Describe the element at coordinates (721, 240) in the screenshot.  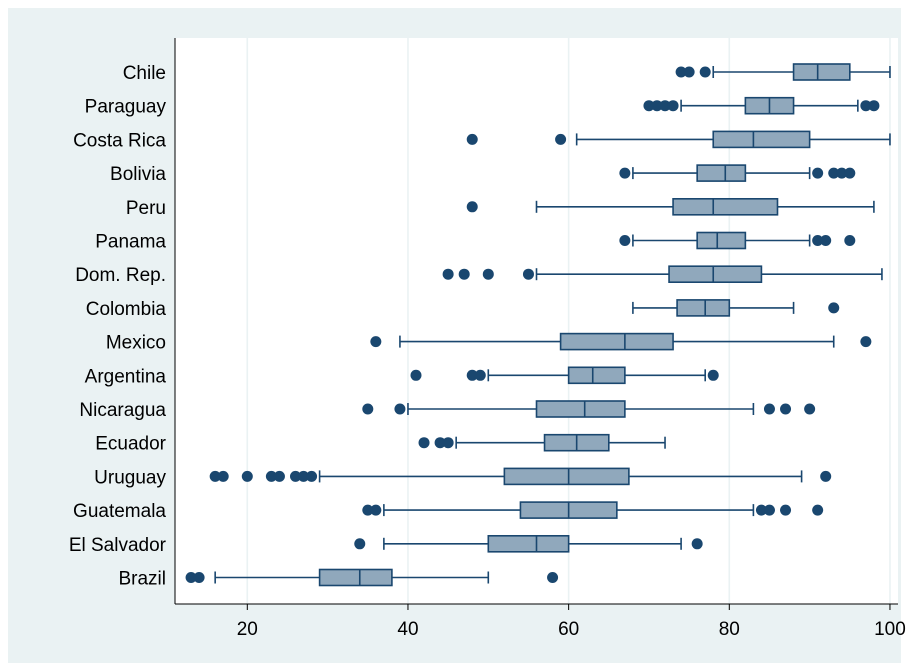
I see `box-panama` at that location.